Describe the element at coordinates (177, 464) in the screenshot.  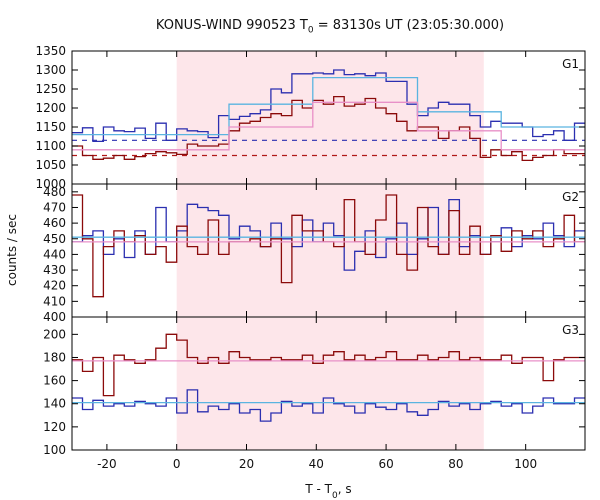
I see `xtick-label-1: 0` at that location.